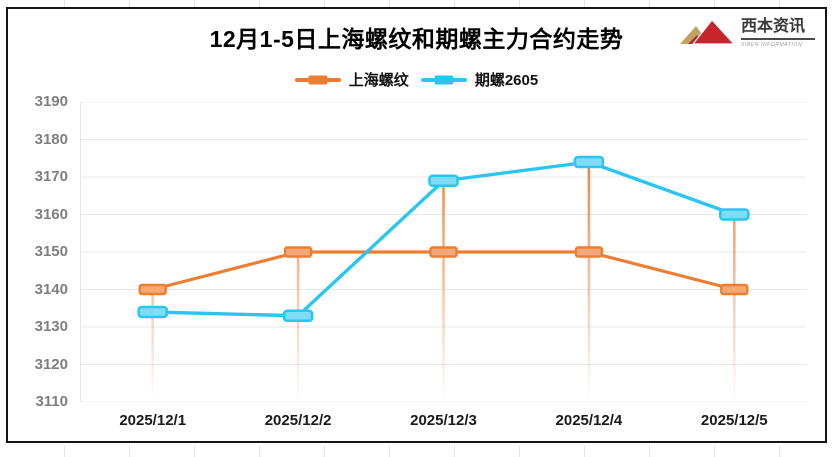 The width and height of the screenshot is (833, 457). I want to click on logo-subtitle: XIBEN INFORMATION, so click(771, 44).